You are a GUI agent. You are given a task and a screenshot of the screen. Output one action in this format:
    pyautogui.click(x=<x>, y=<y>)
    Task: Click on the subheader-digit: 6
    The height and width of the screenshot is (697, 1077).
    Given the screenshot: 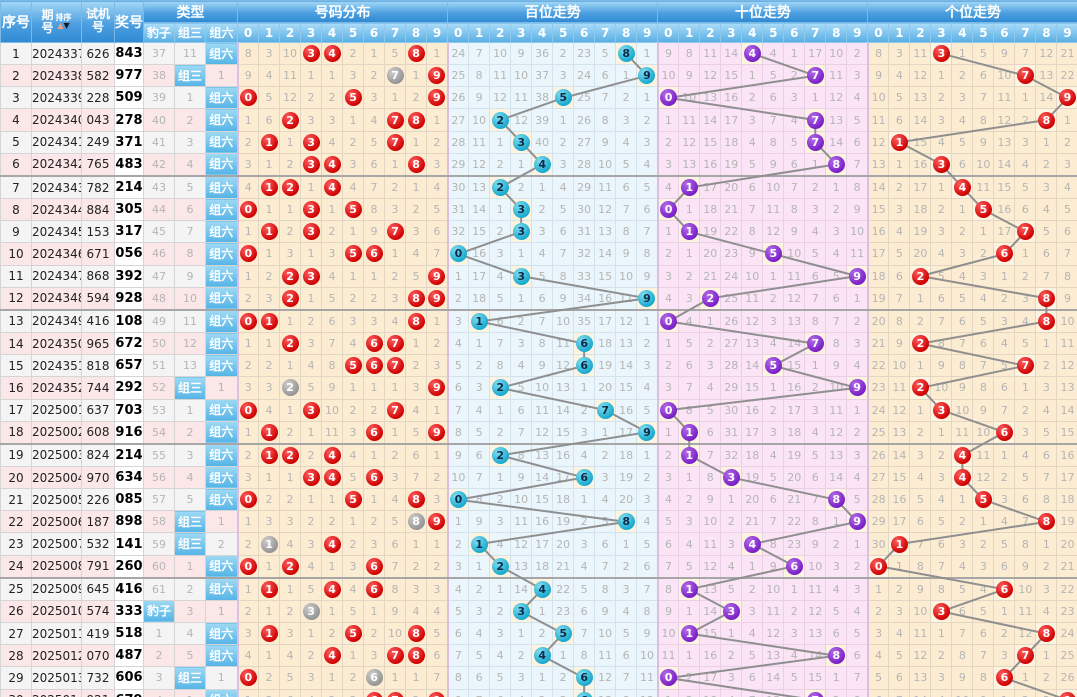 What is the action you would take?
    pyautogui.click(x=794, y=32)
    